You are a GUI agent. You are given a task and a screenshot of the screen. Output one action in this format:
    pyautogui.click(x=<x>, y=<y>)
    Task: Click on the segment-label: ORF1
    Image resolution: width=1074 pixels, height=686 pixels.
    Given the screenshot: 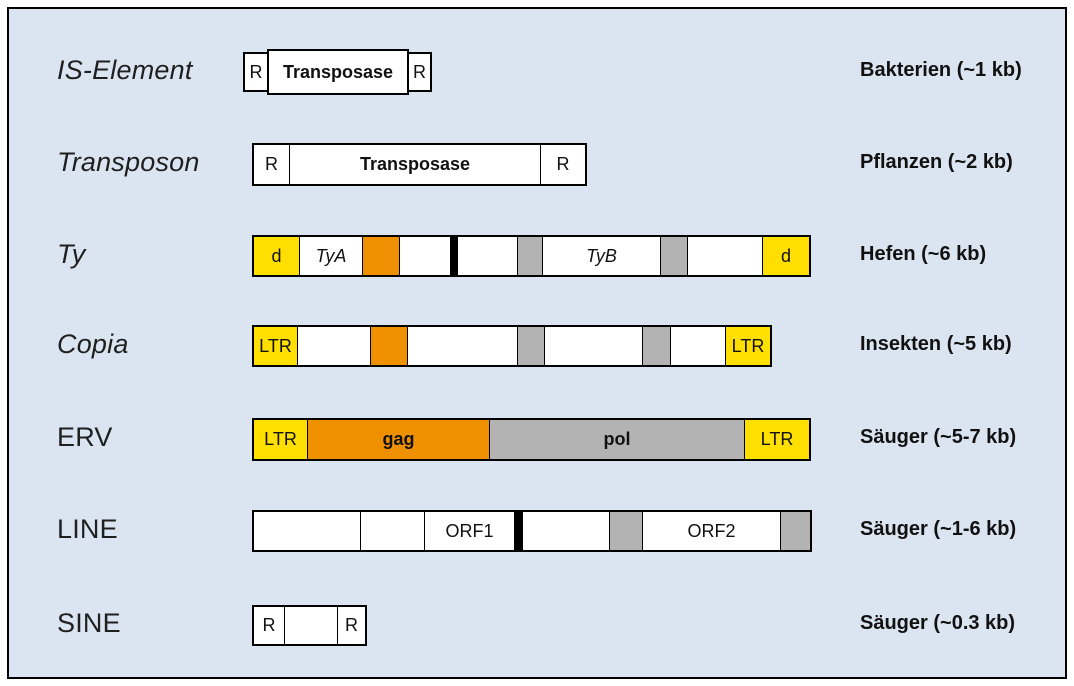 What is the action you would take?
    pyautogui.click(x=469, y=530)
    